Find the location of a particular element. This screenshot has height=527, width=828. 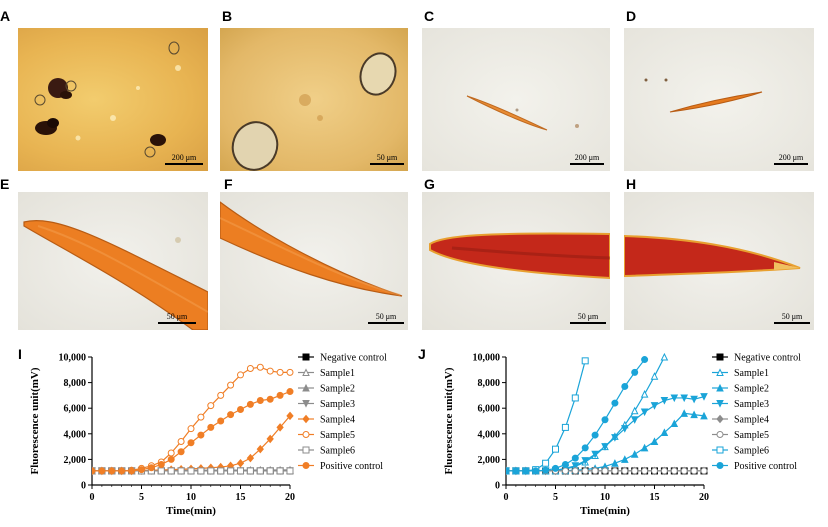

chart-j-legend-entry: Positive control is located at coordinates (765, 466).